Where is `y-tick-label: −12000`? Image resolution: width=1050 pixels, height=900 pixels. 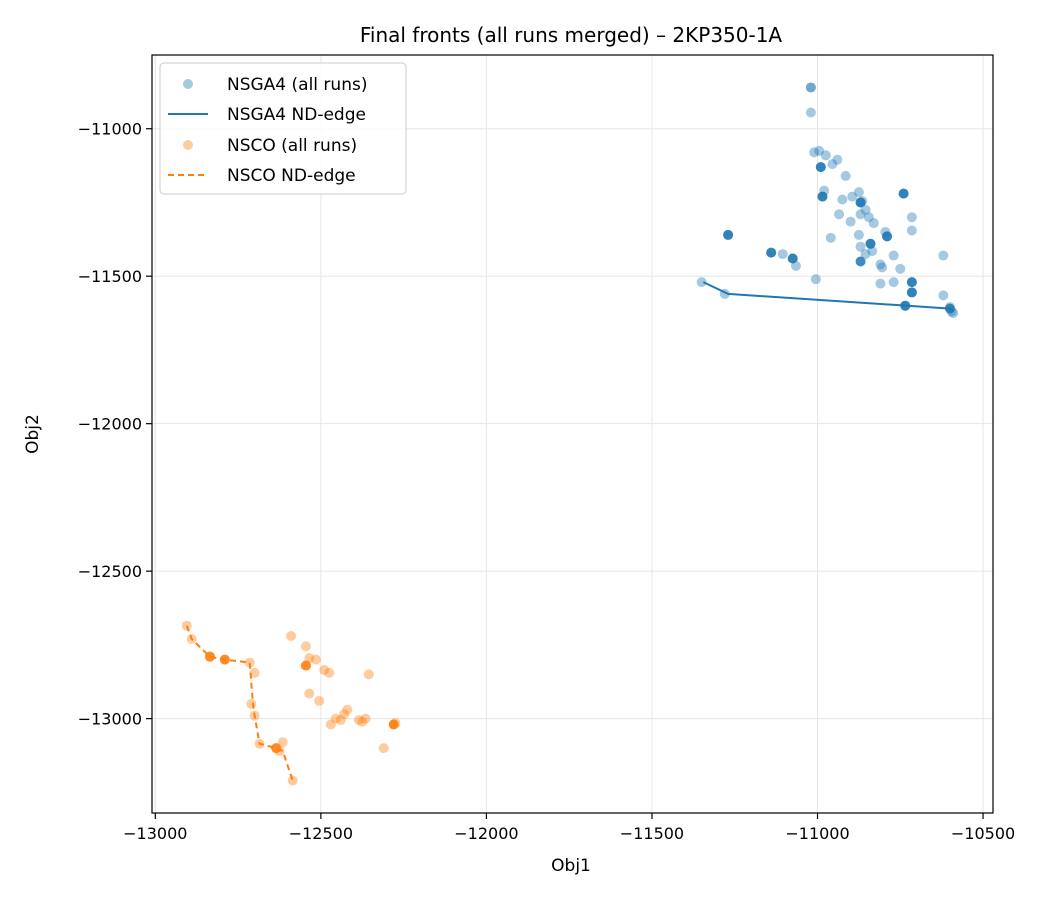 y-tick-label: −12000 is located at coordinates (110, 424).